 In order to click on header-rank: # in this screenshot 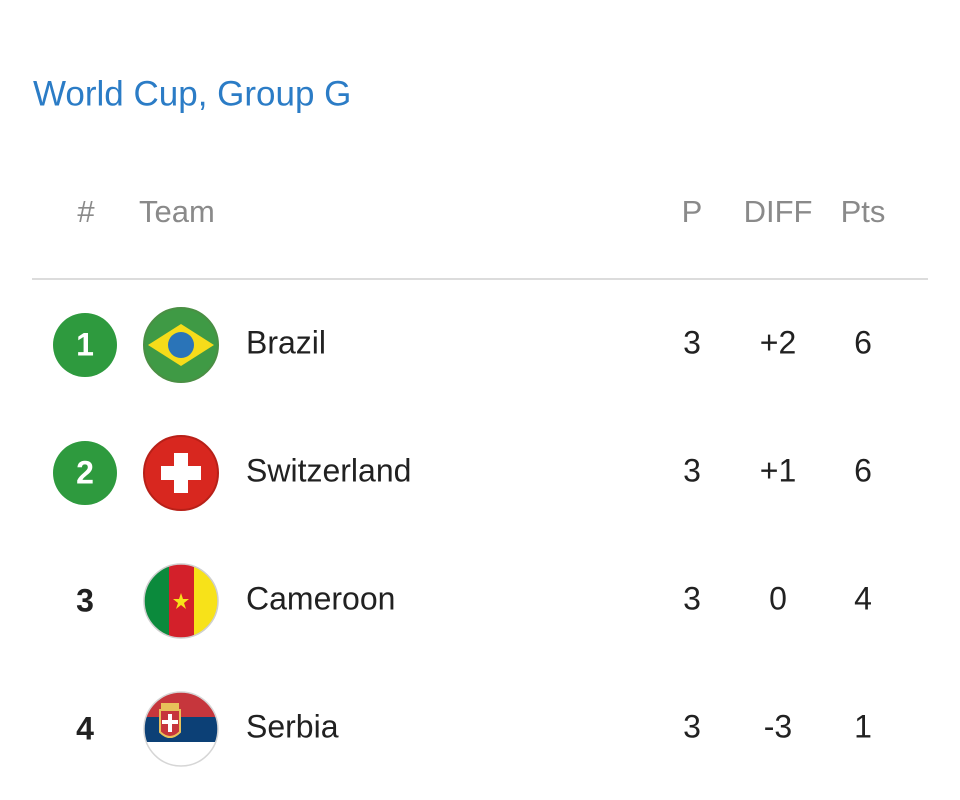, I will do `click(86, 211)`.